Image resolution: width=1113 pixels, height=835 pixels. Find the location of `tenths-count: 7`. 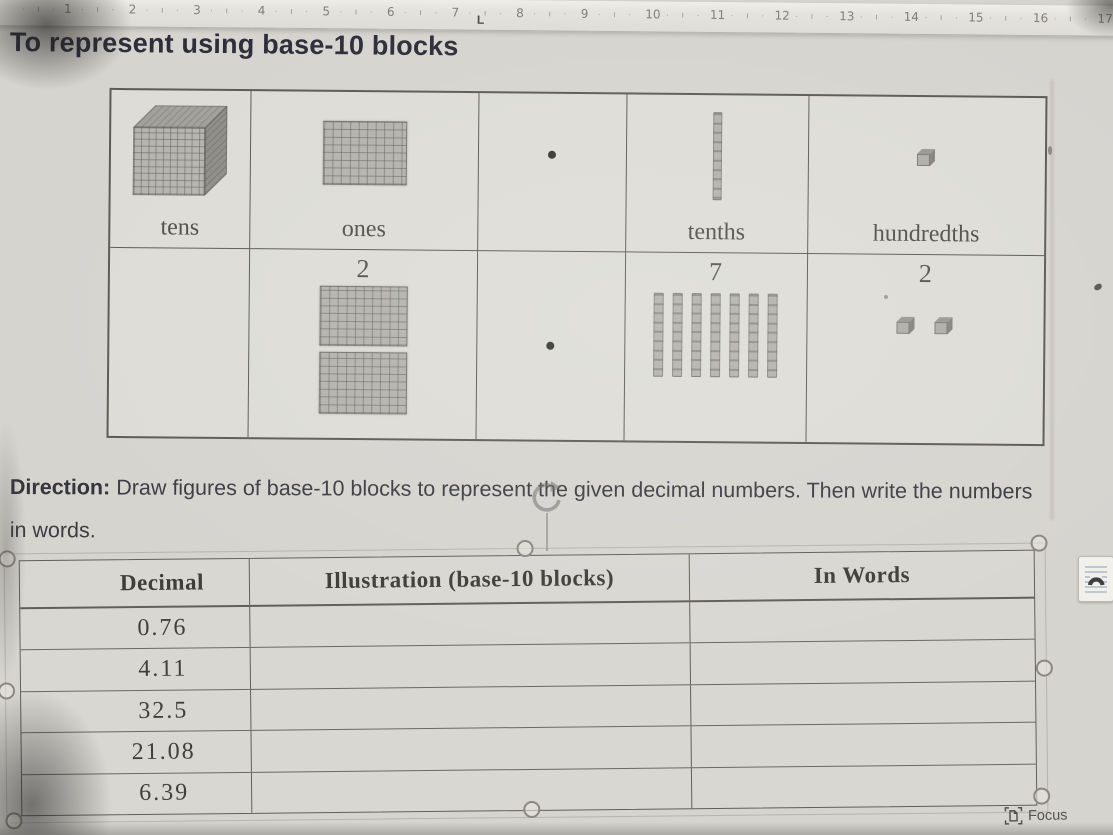

tenths-count: 7 is located at coordinates (716, 272).